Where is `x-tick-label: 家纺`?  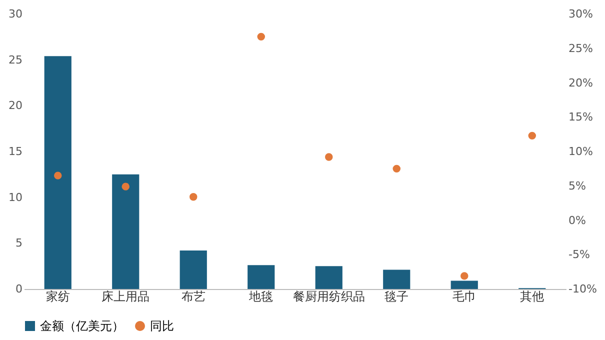
x-tick-label: 家纺 is located at coordinates (58, 297).